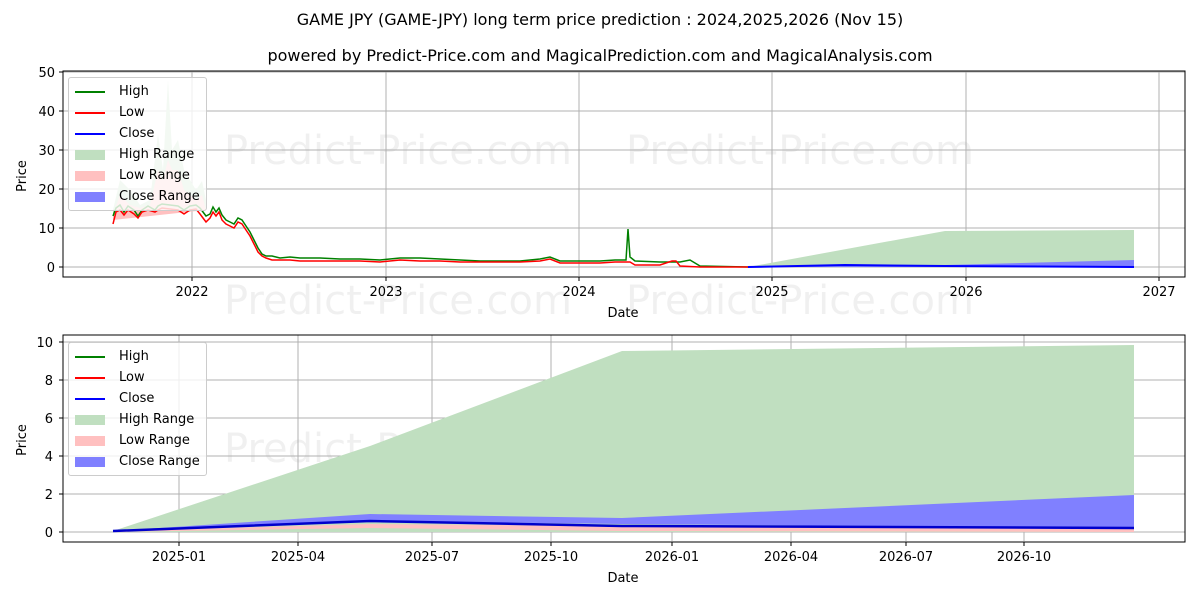 The height and width of the screenshot is (600, 1200). What do you see at coordinates (771, 292) in the screenshot?
I see `svg-text: 2025` at bounding box center [771, 292].